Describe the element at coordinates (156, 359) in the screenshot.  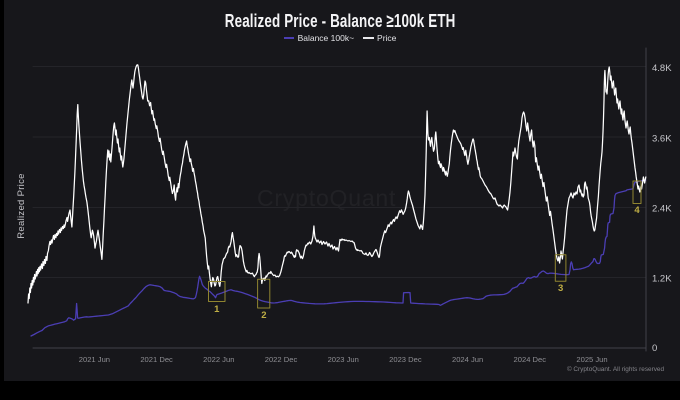
I see `svg-text: 2021 Dec` at that location.